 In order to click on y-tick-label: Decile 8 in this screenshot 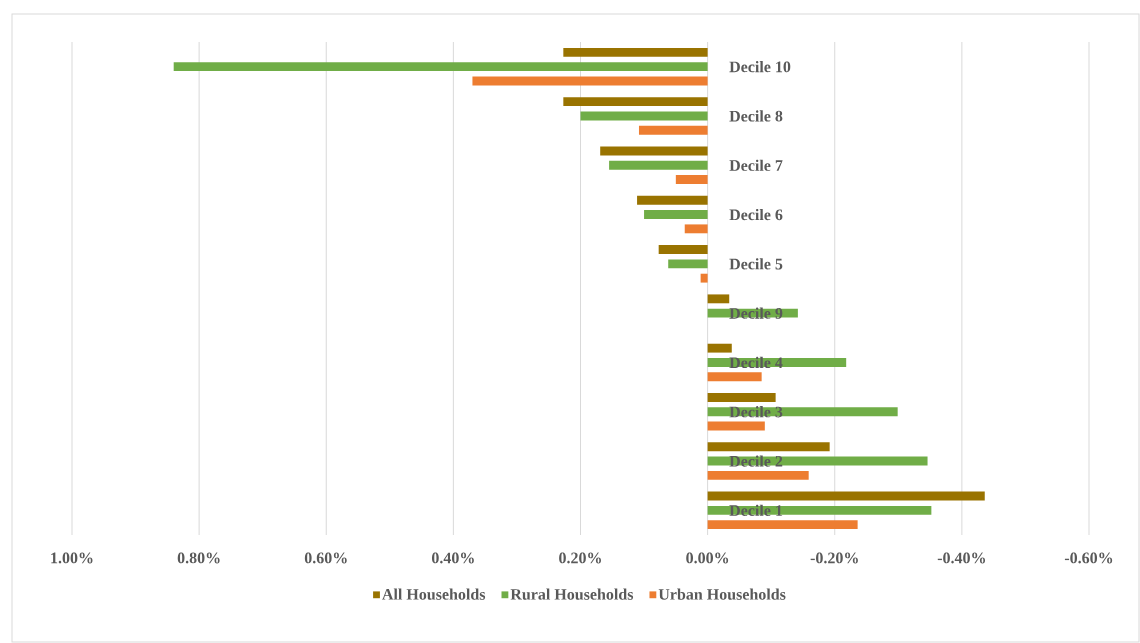, I will do `click(756, 116)`.